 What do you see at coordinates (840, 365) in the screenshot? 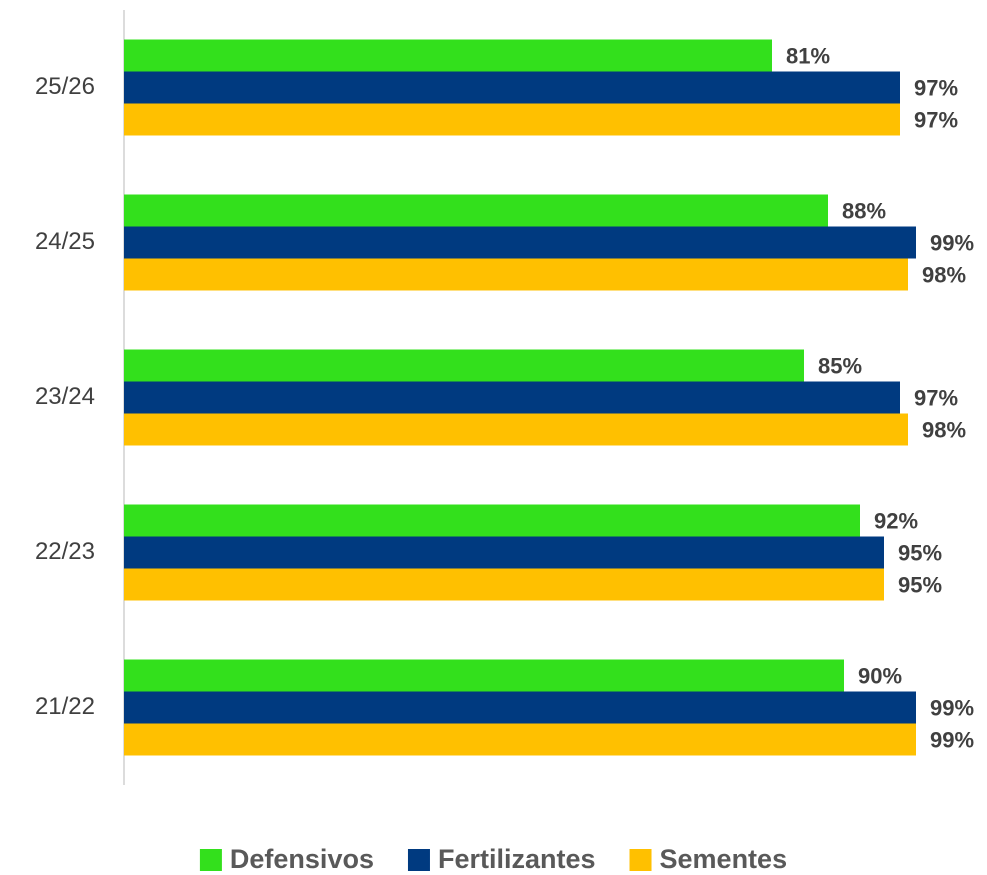
I see `data-label: 85%` at bounding box center [840, 365].